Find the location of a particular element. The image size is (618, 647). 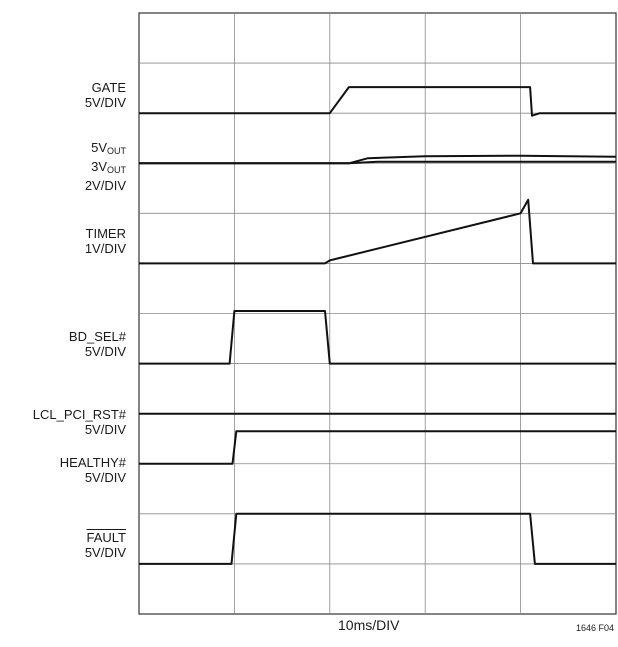

figure-id: 1646 F04 is located at coordinates (594, 628).